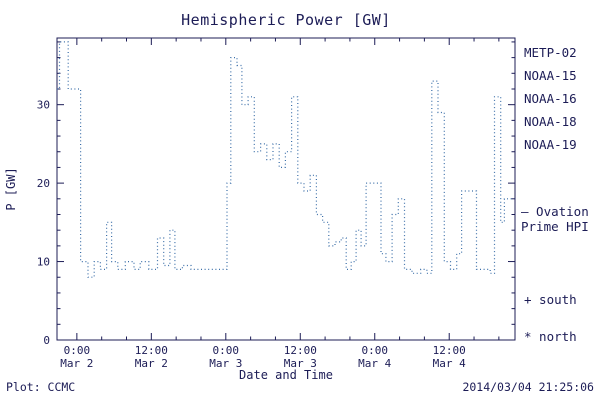 This screenshot has width=600, height=400. Describe the element at coordinates (40, 387) in the screenshot. I see `plot-credit: Plot: CCMC` at that location.